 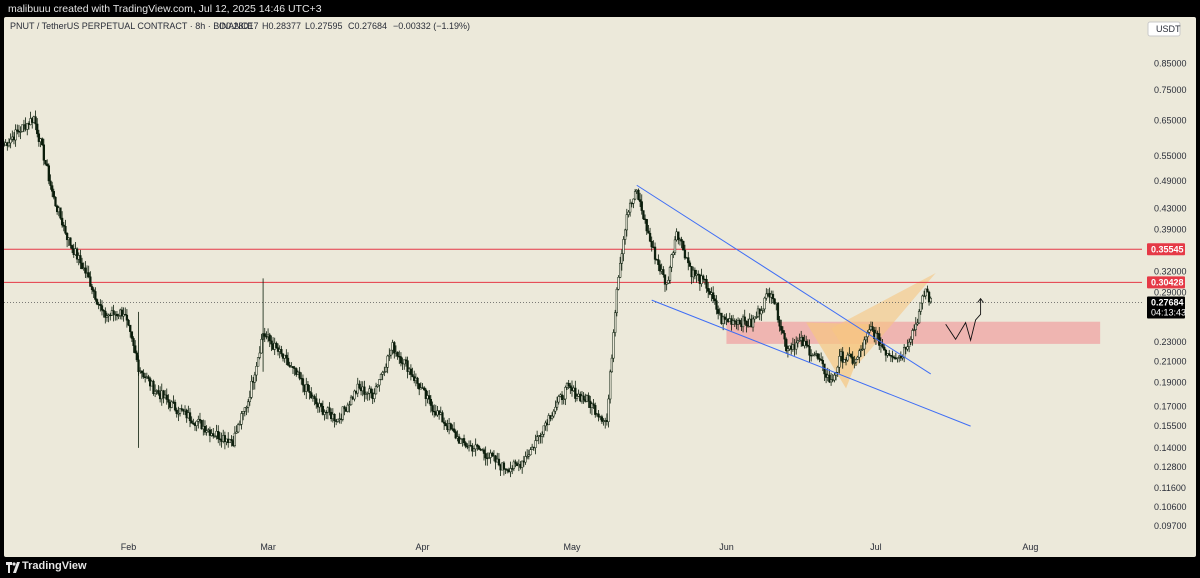 What do you see at coordinates (1168, 313) in the screenshot?
I see `current-price-tag-countdown: 04:13:43` at bounding box center [1168, 313].